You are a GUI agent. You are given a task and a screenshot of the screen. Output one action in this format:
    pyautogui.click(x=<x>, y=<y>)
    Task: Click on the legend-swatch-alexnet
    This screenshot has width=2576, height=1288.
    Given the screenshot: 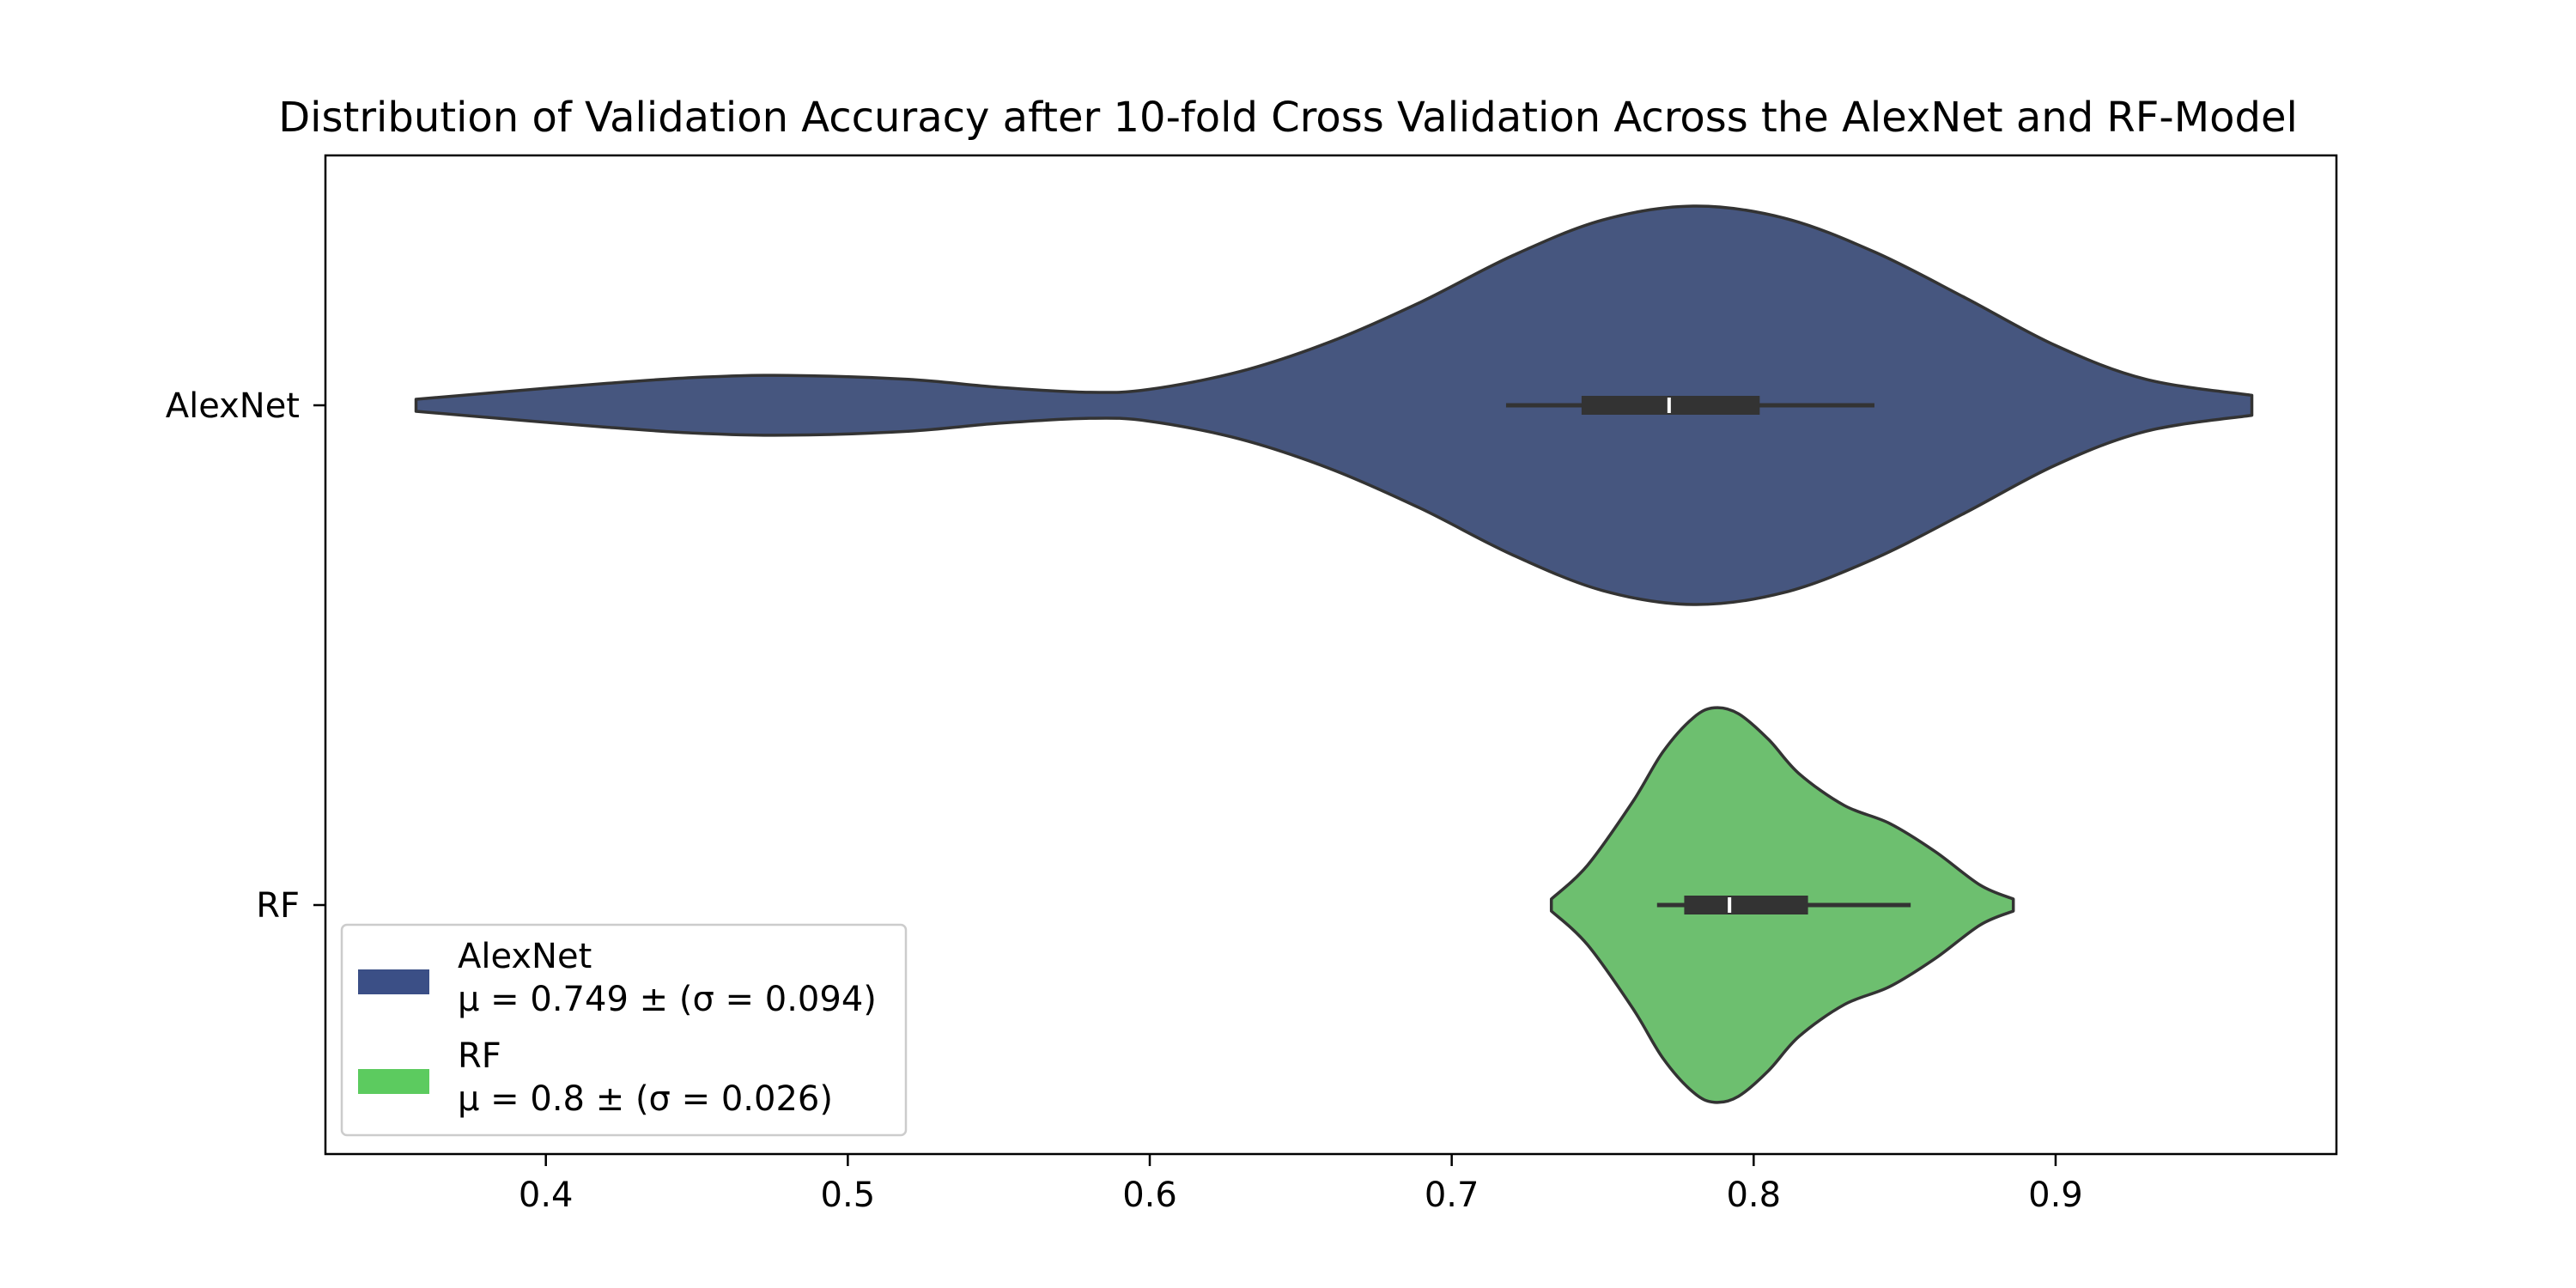 What is the action you would take?
    pyautogui.click(x=393, y=981)
    